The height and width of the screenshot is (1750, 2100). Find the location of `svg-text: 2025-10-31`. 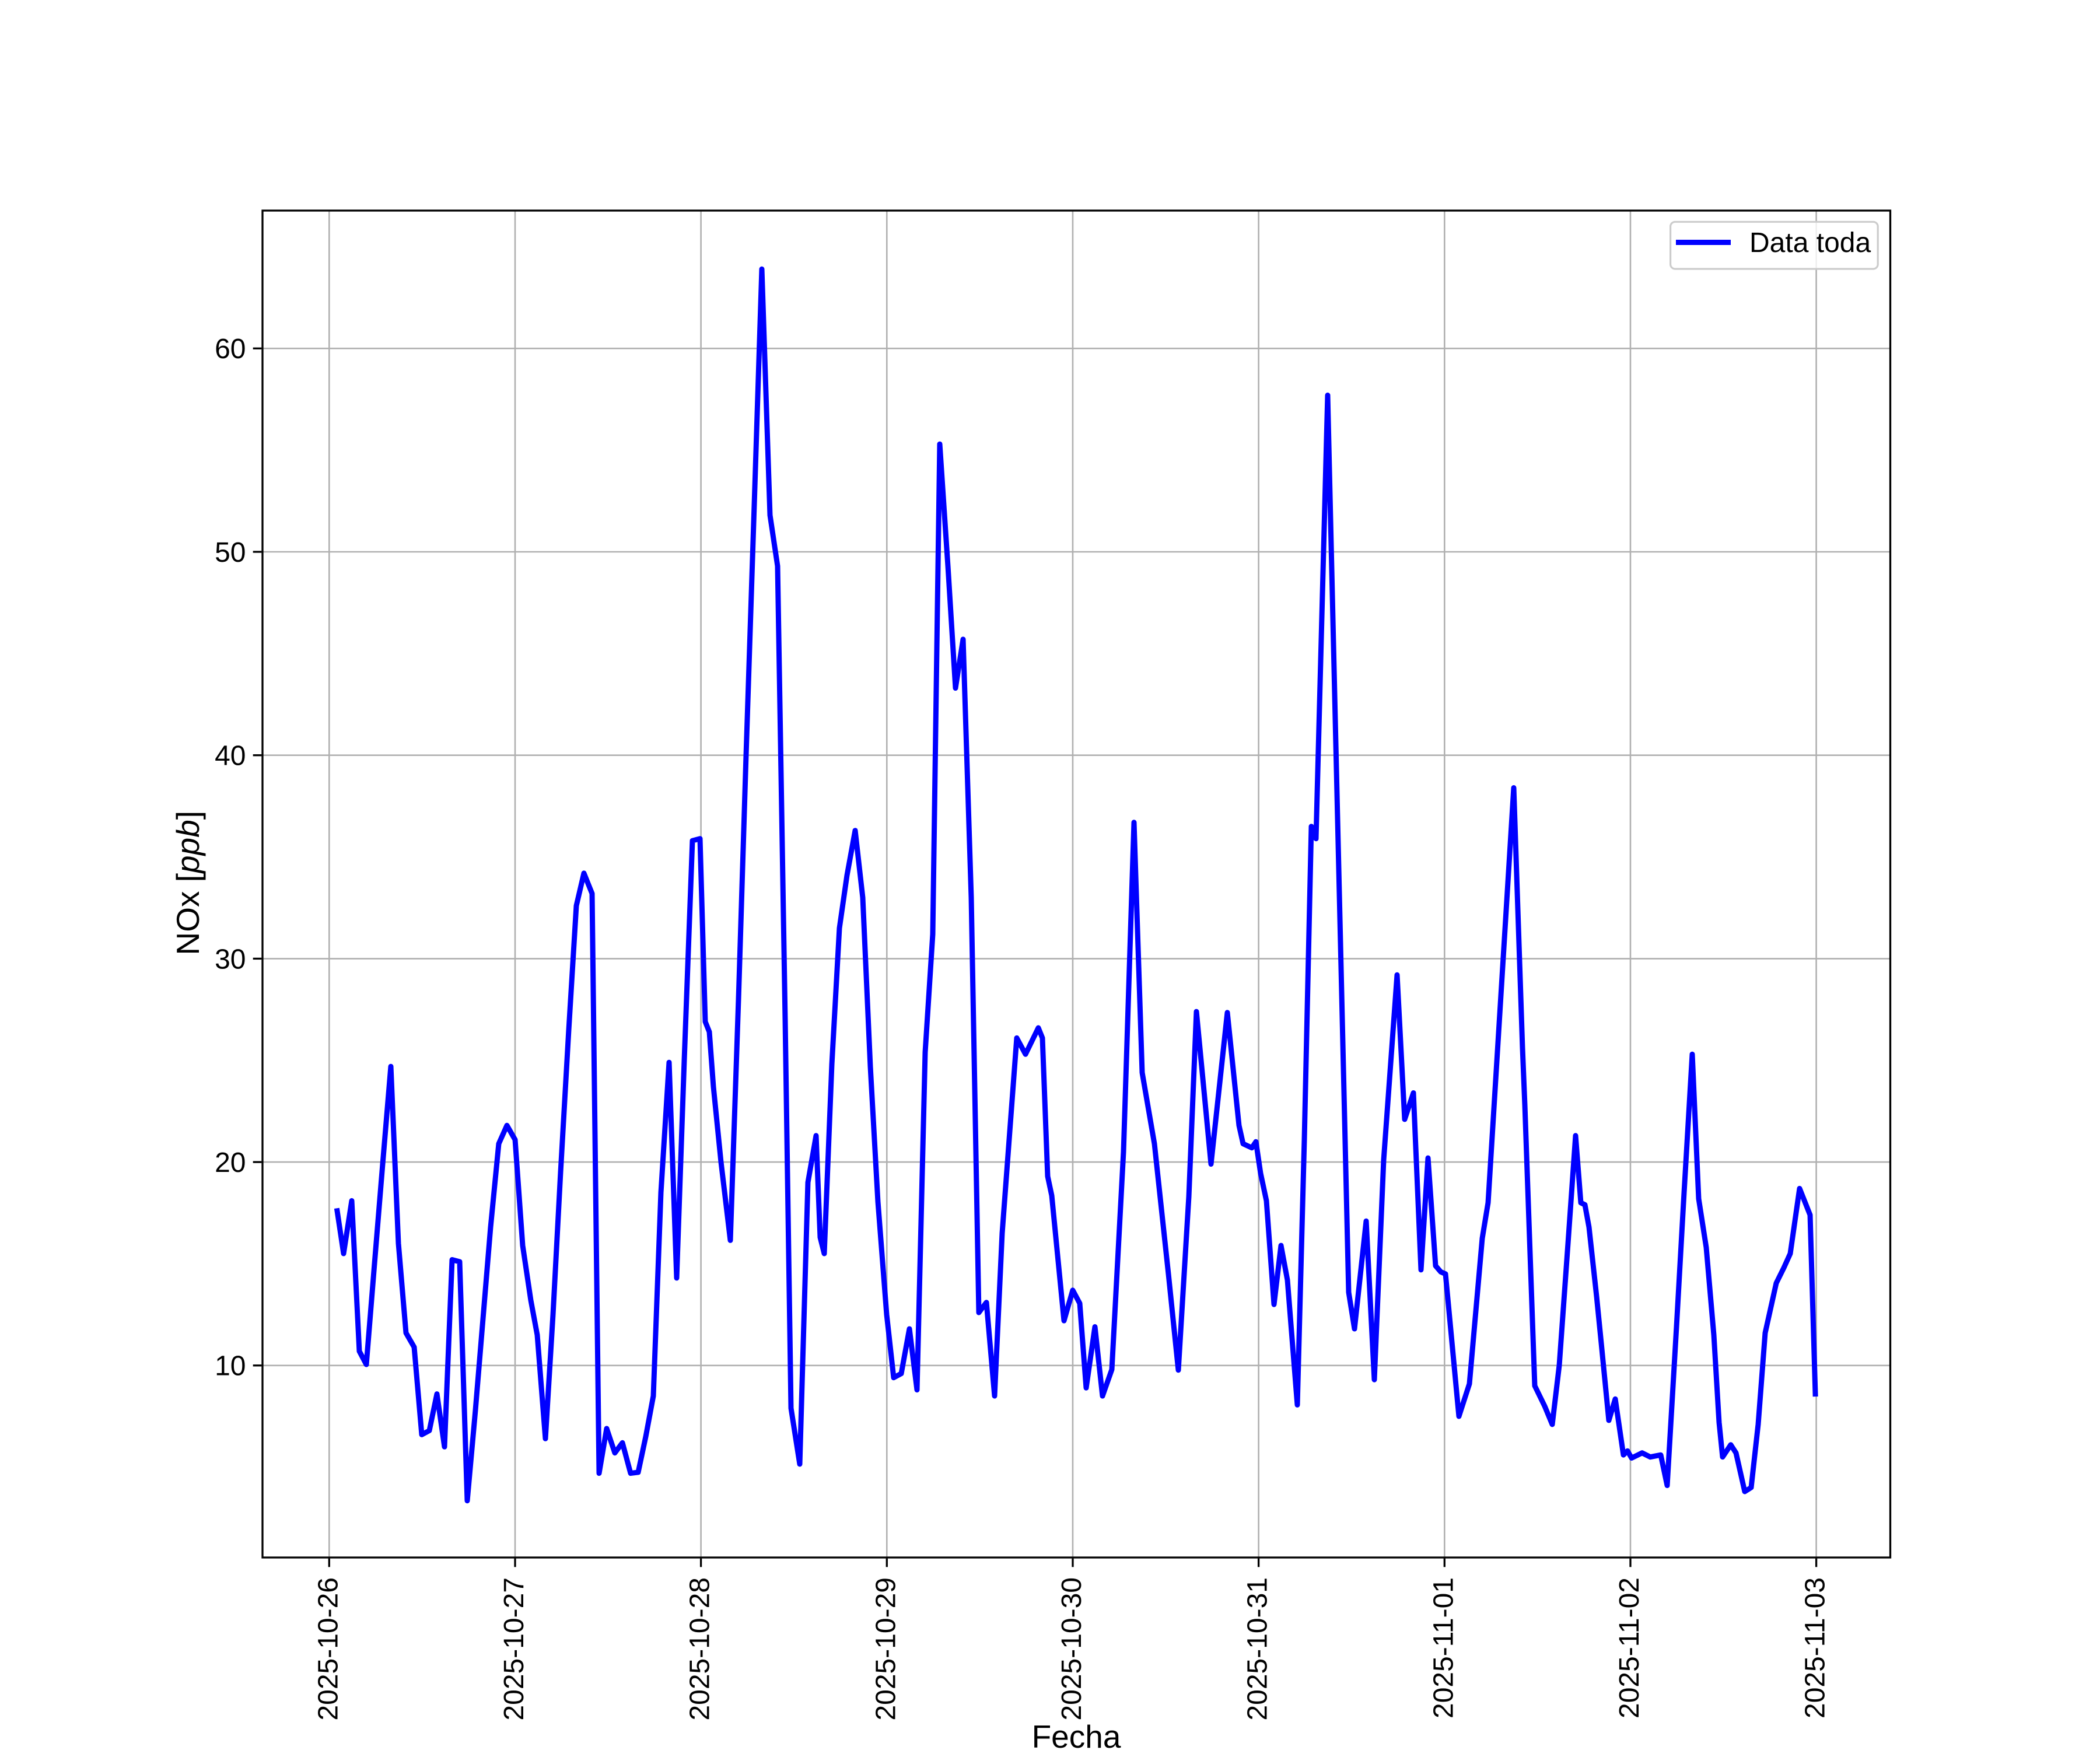

svg-text: 2025-10-31 is located at coordinates (1258, 1649).